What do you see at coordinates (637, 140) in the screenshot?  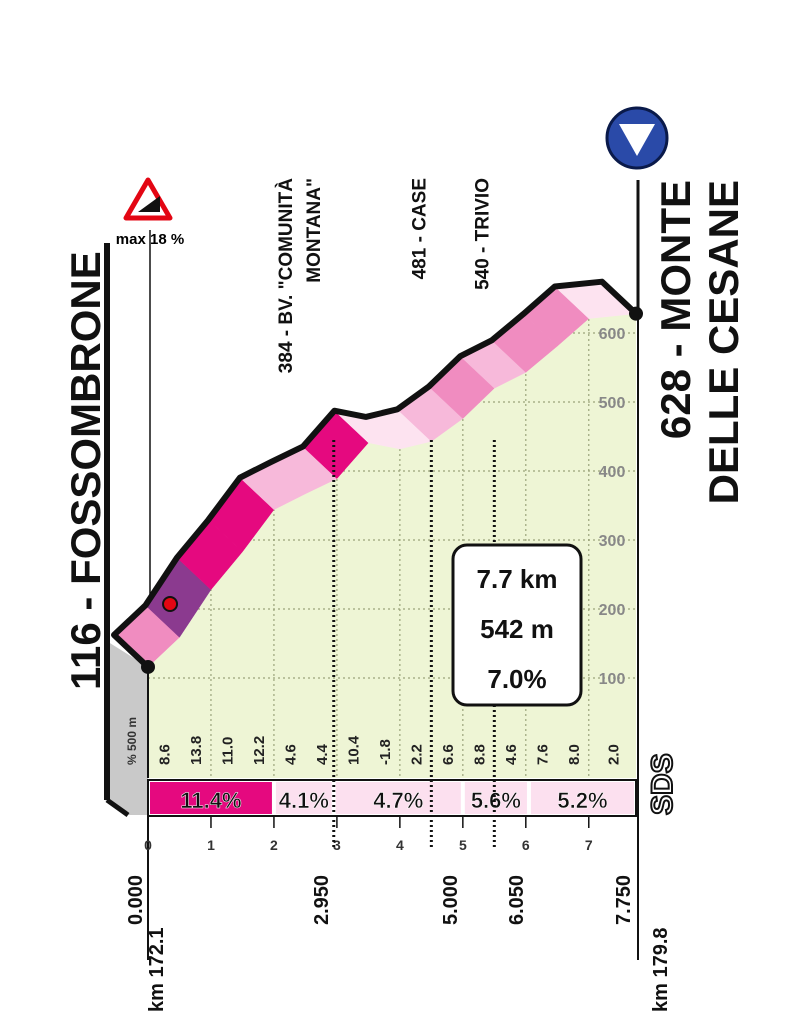 I see `finish-icon-arrow` at bounding box center [637, 140].